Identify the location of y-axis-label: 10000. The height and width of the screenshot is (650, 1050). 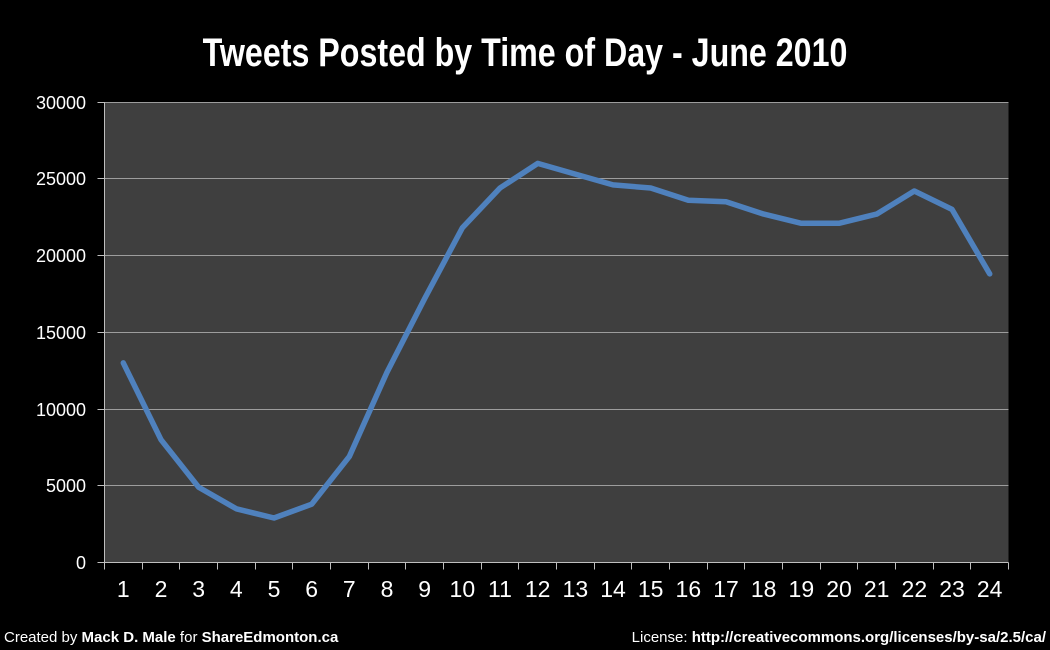
(61, 410).